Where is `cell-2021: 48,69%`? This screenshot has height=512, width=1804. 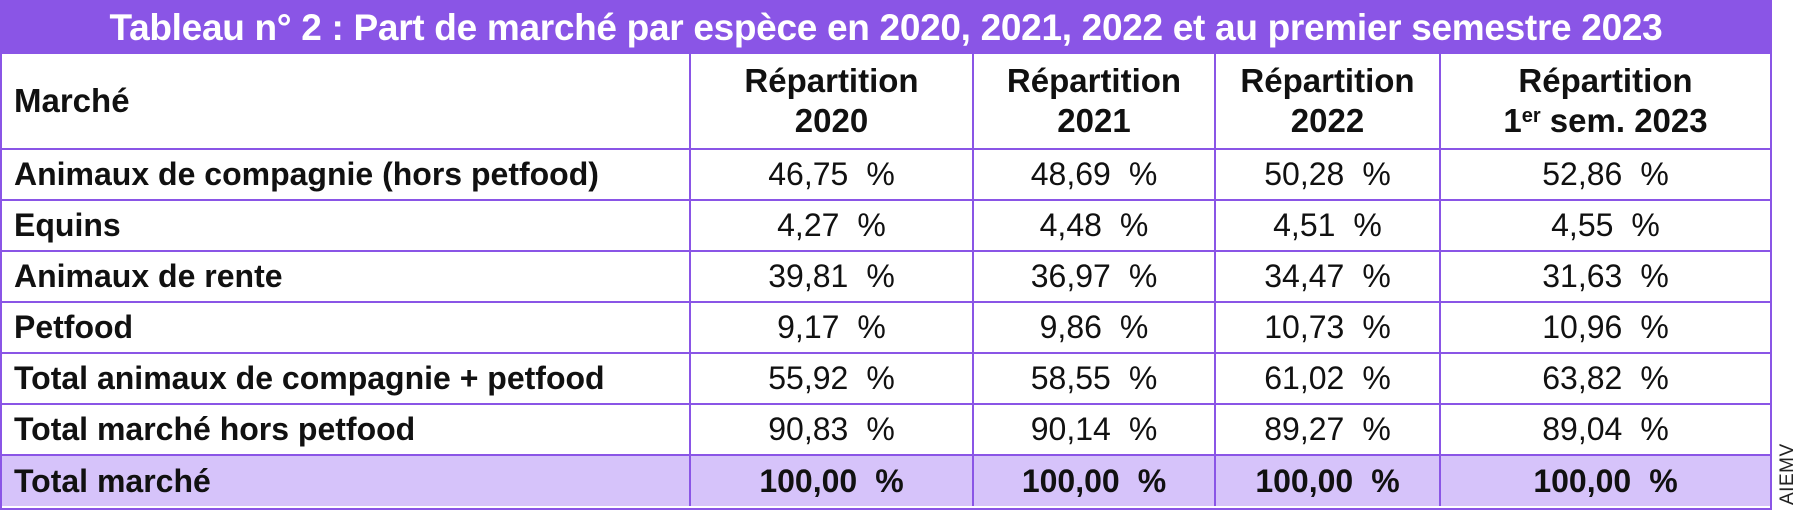
cell-2021: 48,69% is located at coordinates (1094, 175).